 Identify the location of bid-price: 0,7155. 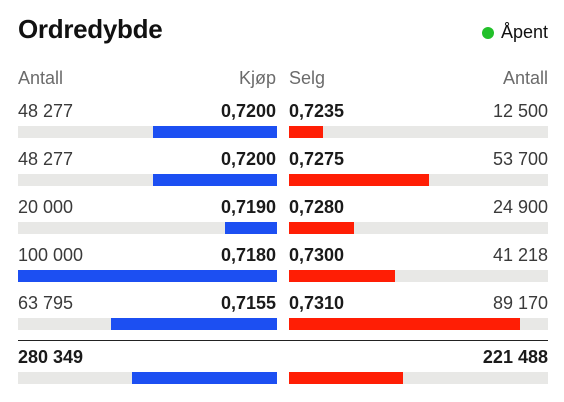
(248, 303).